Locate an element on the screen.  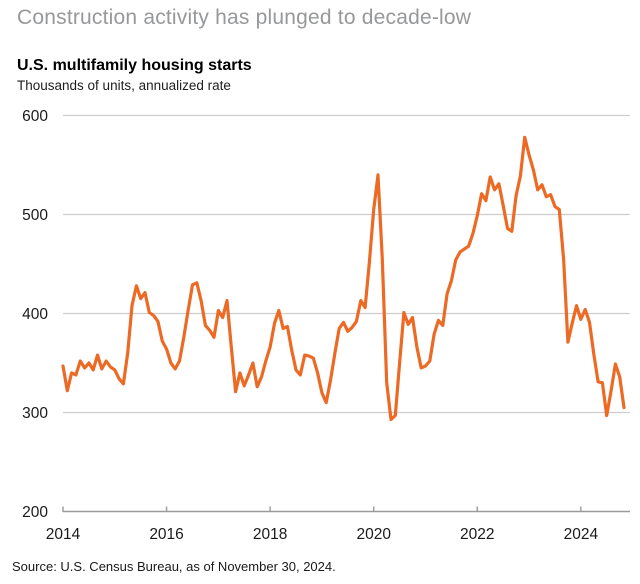
y-tick-label: 600 is located at coordinates (35, 116).